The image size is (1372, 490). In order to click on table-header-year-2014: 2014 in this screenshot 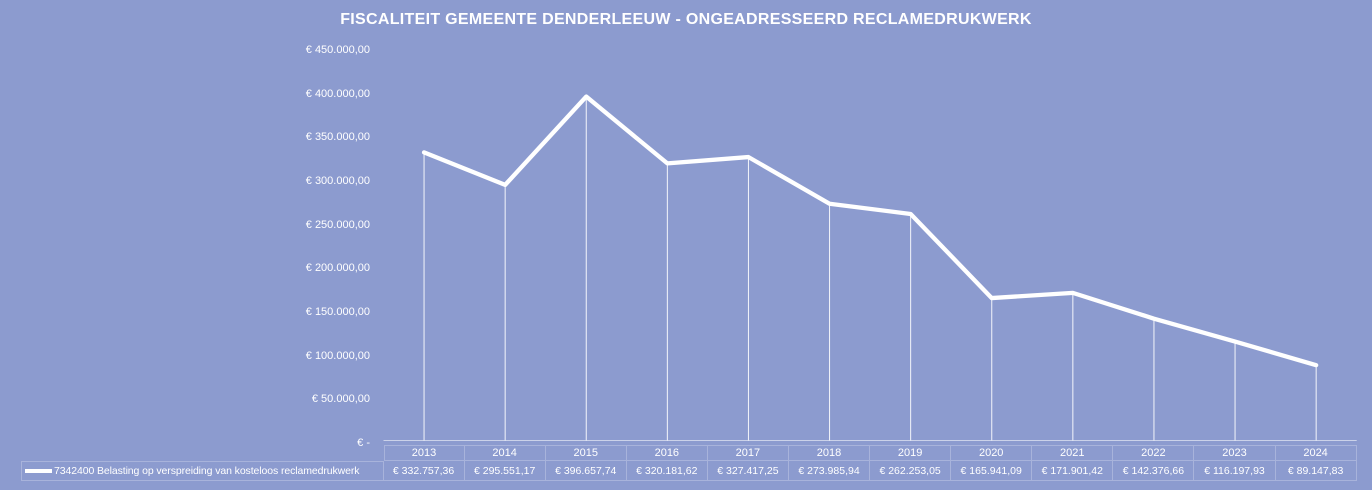, I will do `click(505, 453)`.